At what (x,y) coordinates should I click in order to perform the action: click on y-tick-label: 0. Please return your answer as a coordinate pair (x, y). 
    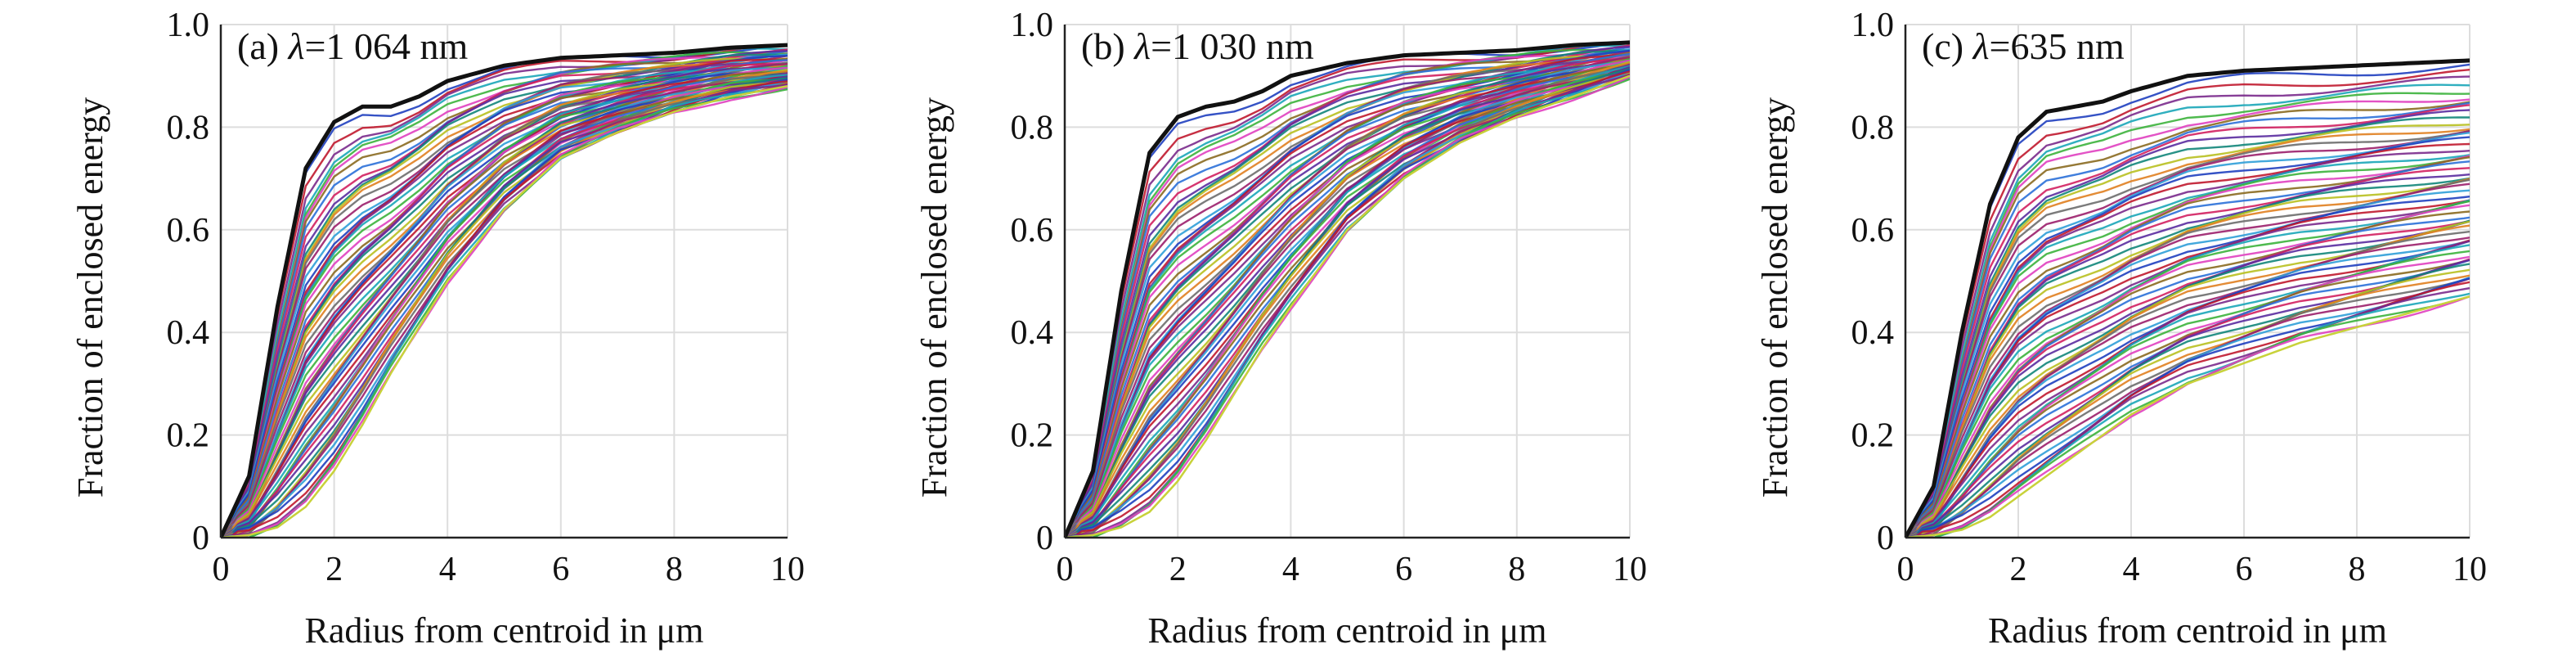
    Looking at the image, I should click on (1044, 538).